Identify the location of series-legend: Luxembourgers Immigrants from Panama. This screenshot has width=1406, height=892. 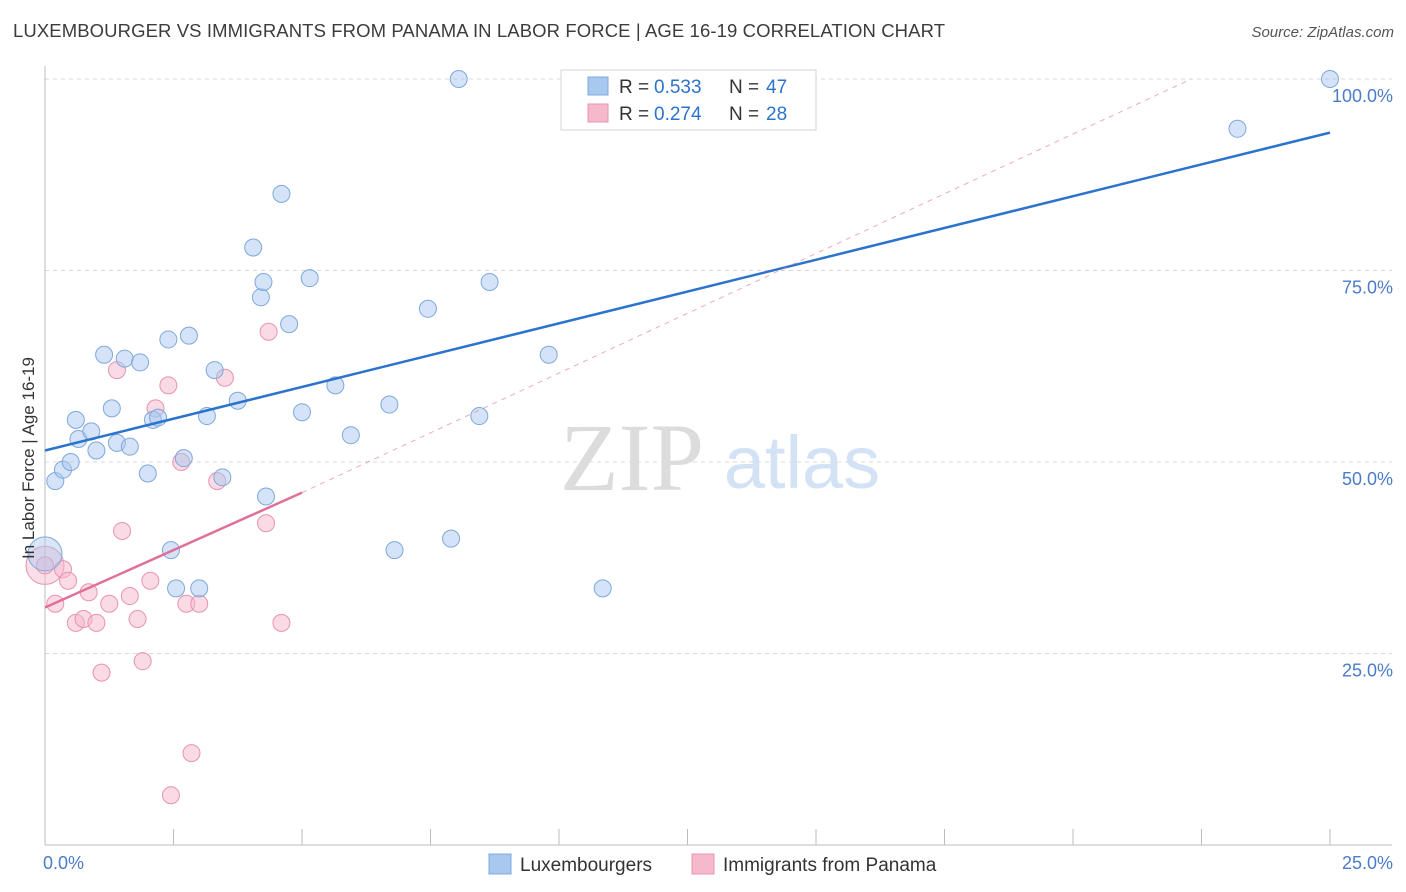
(712, 864).